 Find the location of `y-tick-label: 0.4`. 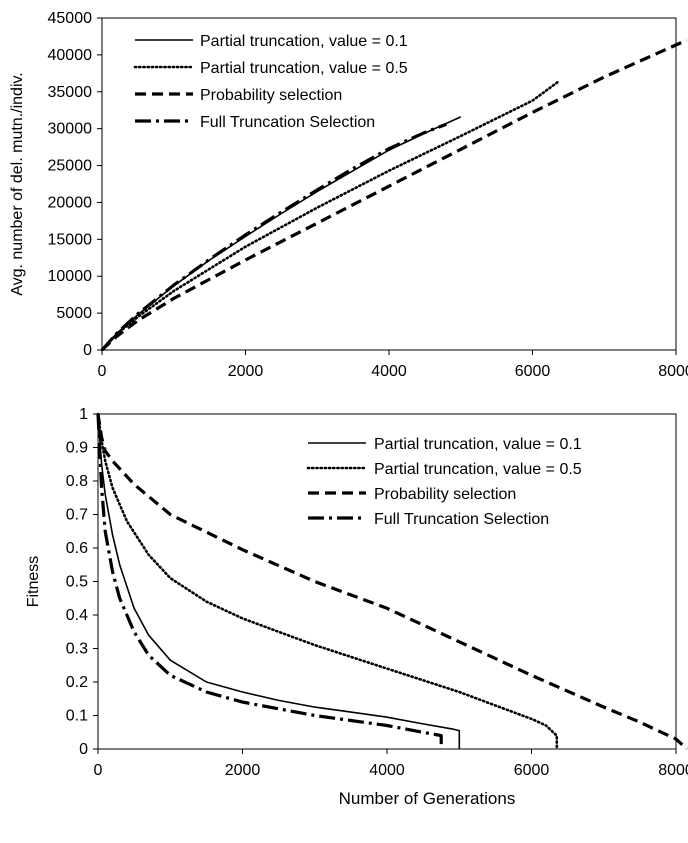

y-tick-label: 0.4 is located at coordinates (77, 615).